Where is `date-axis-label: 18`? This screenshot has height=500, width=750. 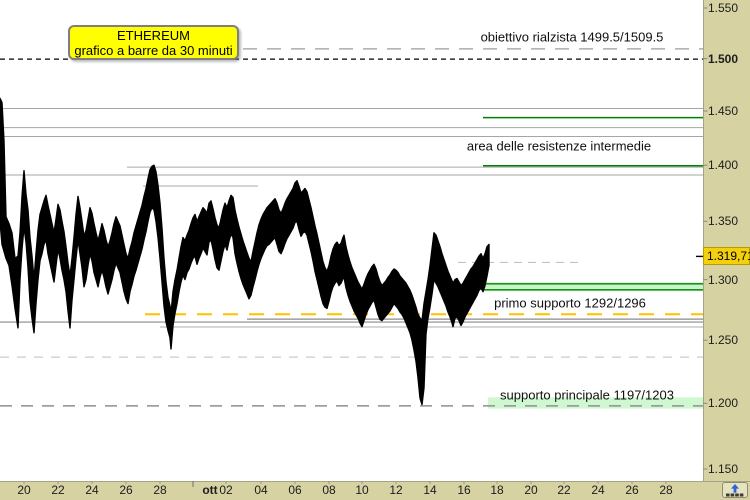
date-axis-label: 18 is located at coordinates (497, 490).